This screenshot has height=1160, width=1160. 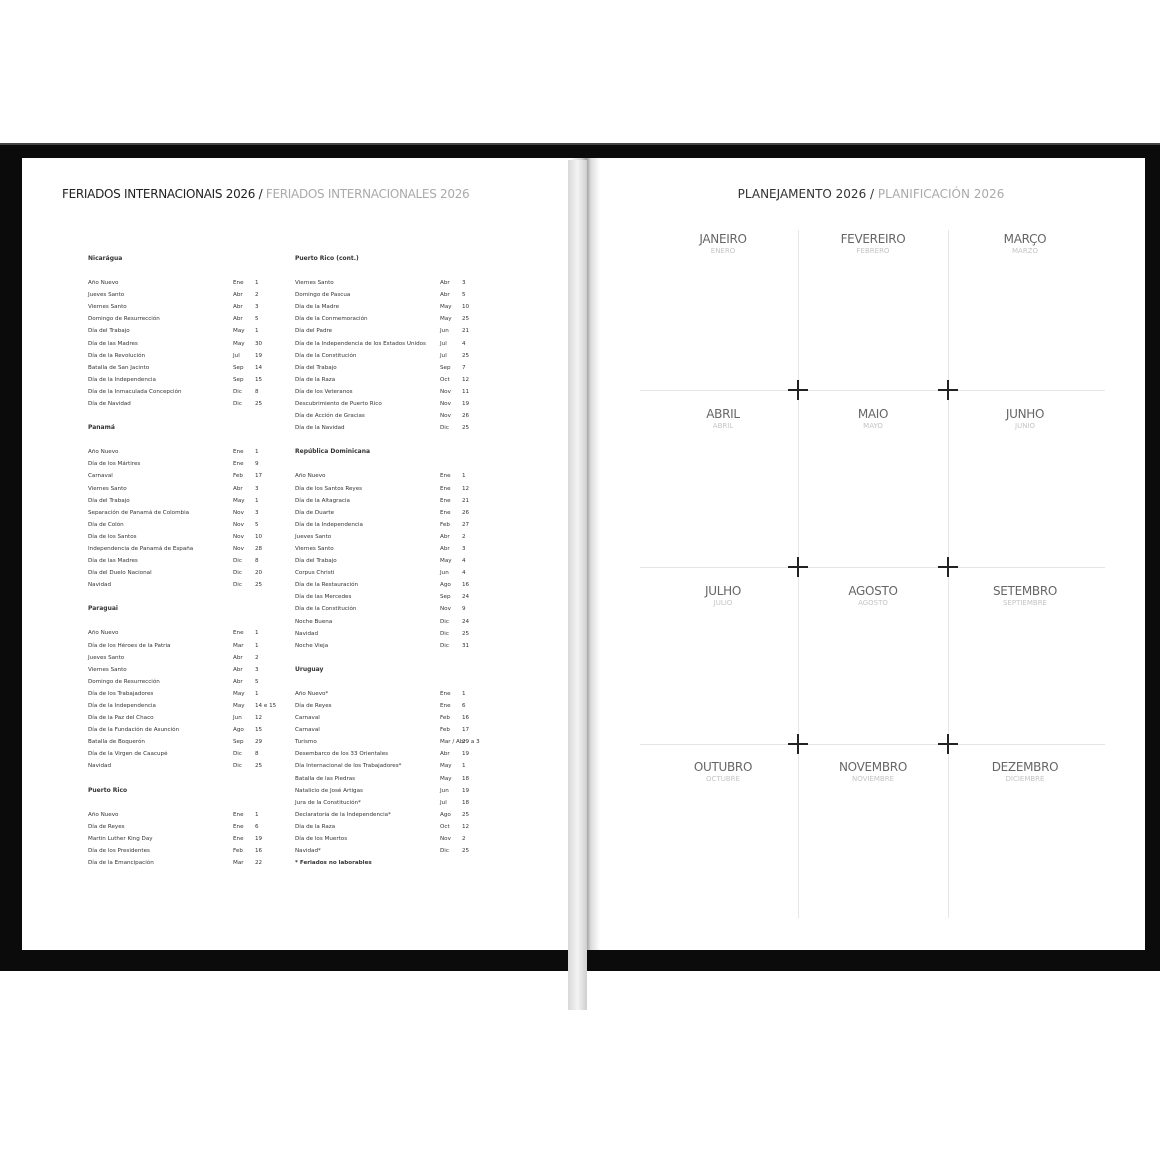 I want to click on month-name-pt: DEZEMBRO, so click(x=1025, y=767).